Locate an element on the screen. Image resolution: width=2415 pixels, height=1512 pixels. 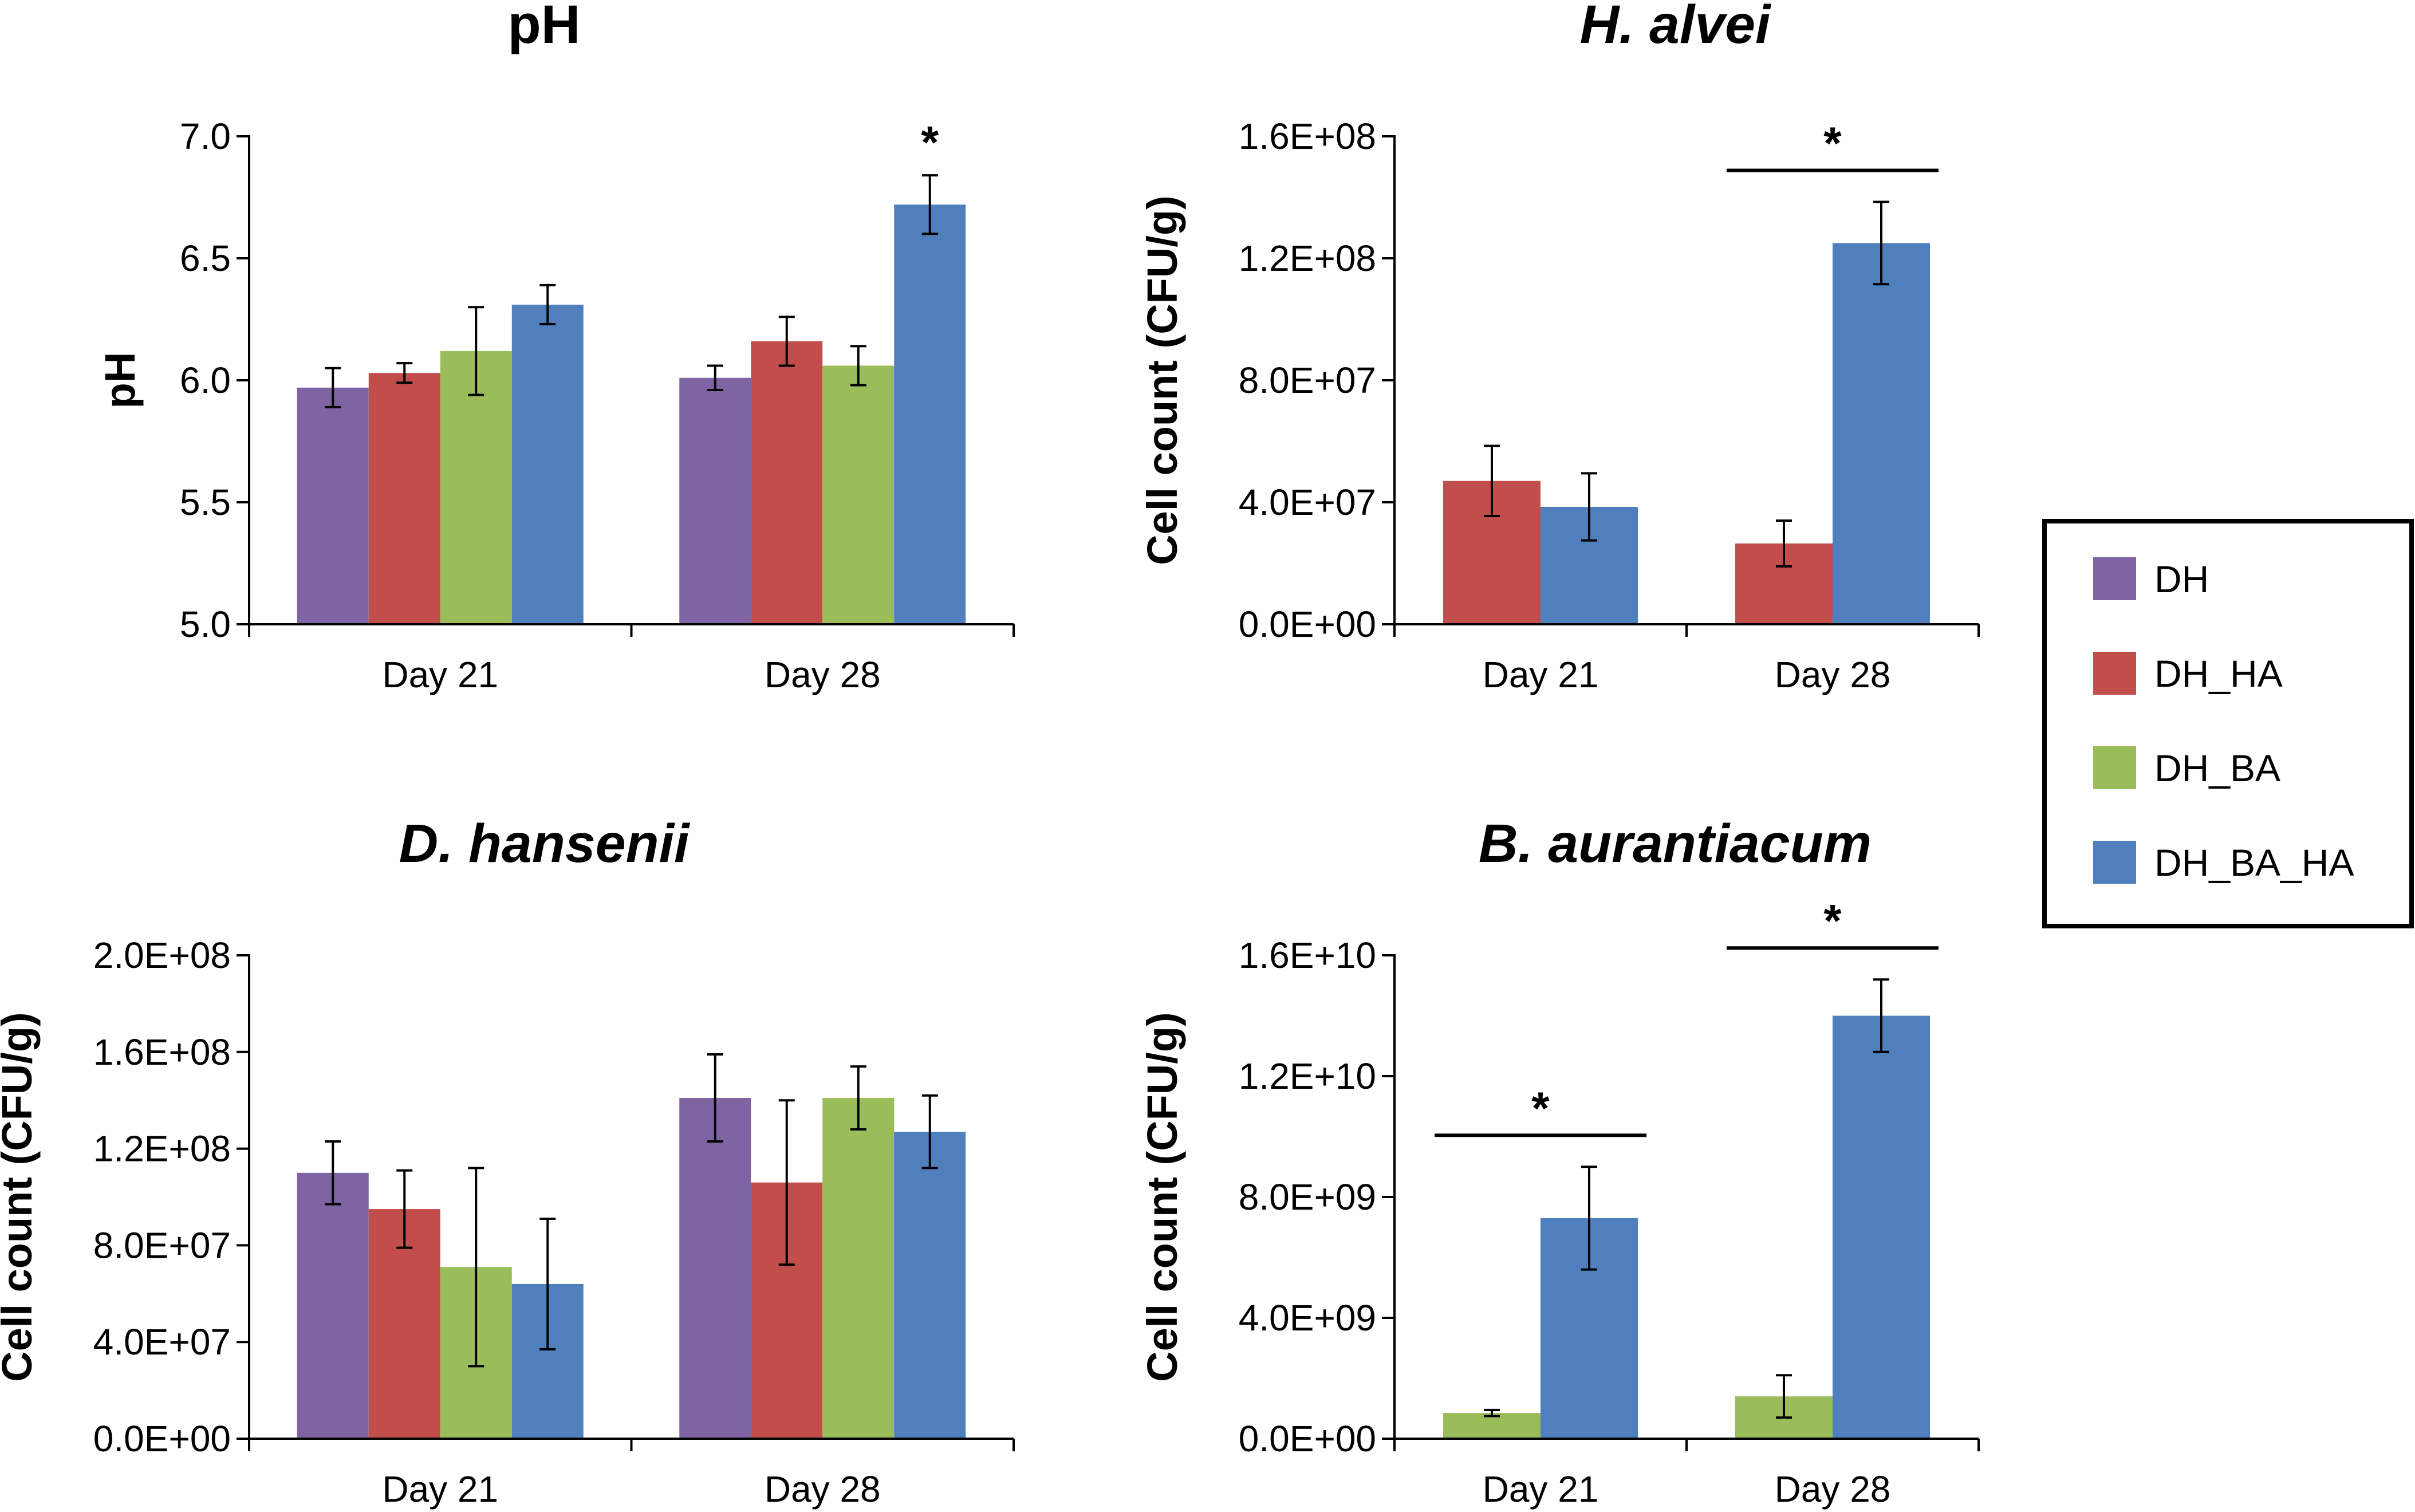
legend-swatch-dh-ba-ha is located at coordinates (2114, 862).